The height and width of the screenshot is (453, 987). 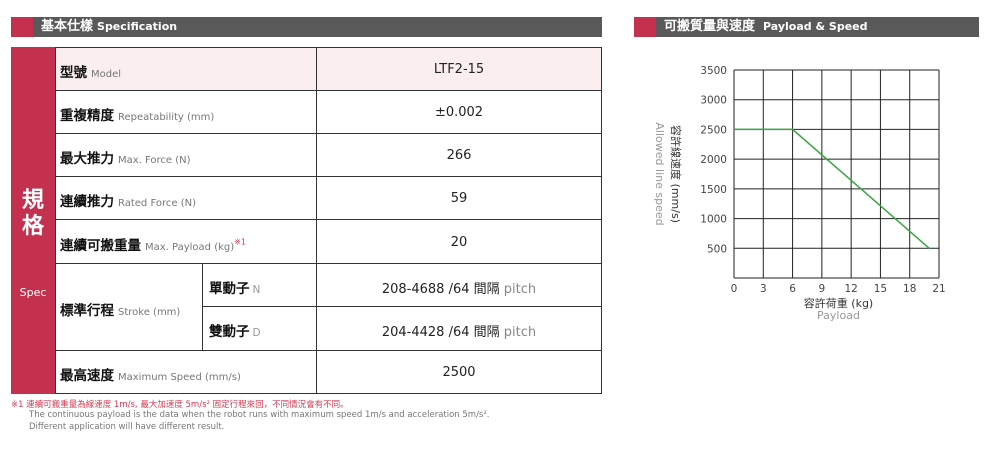 I want to click on row-max-force-label-cell: 最大推力 Max. Force (N), so click(x=186, y=155).